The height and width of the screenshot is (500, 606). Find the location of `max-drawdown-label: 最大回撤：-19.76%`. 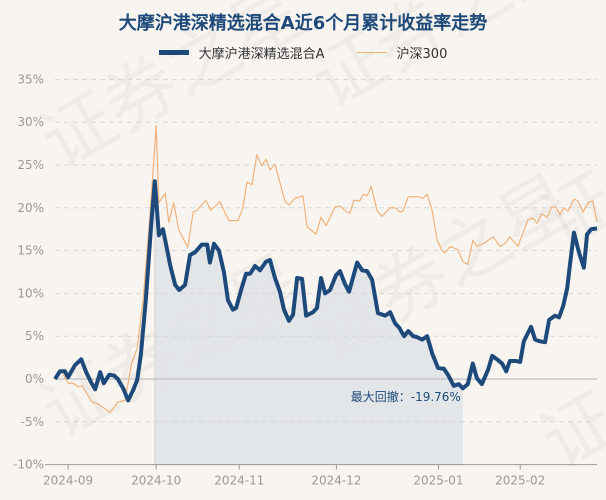

max-drawdown-label: 最大回撤：-19.76% is located at coordinates (406, 396).